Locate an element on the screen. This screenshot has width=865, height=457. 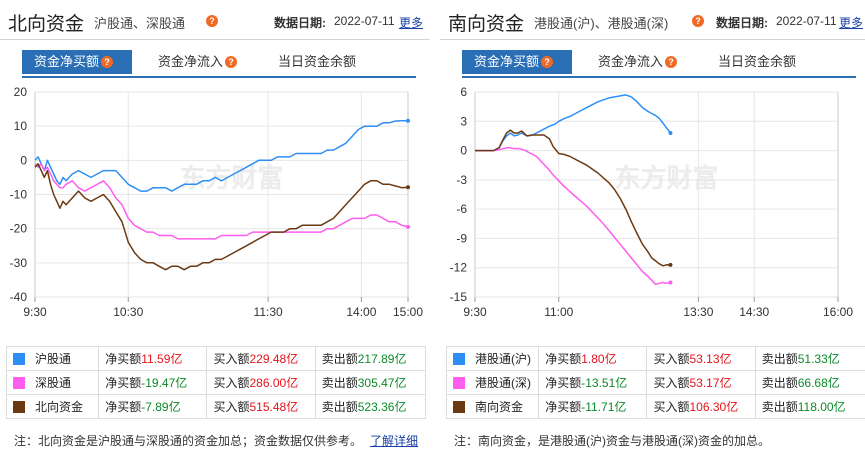
y-tick-label: -3 is located at coordinates (461, 180).